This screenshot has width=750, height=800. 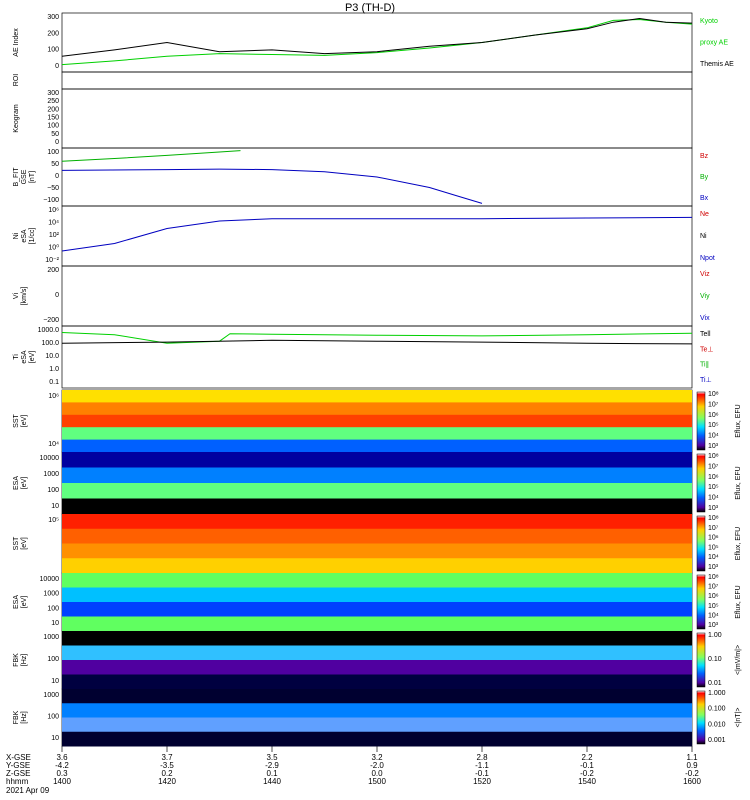 What do you see at coordinates (55, 681) in the screenshot?
I see `y-tick: 10` at bounding box center [55, 681].